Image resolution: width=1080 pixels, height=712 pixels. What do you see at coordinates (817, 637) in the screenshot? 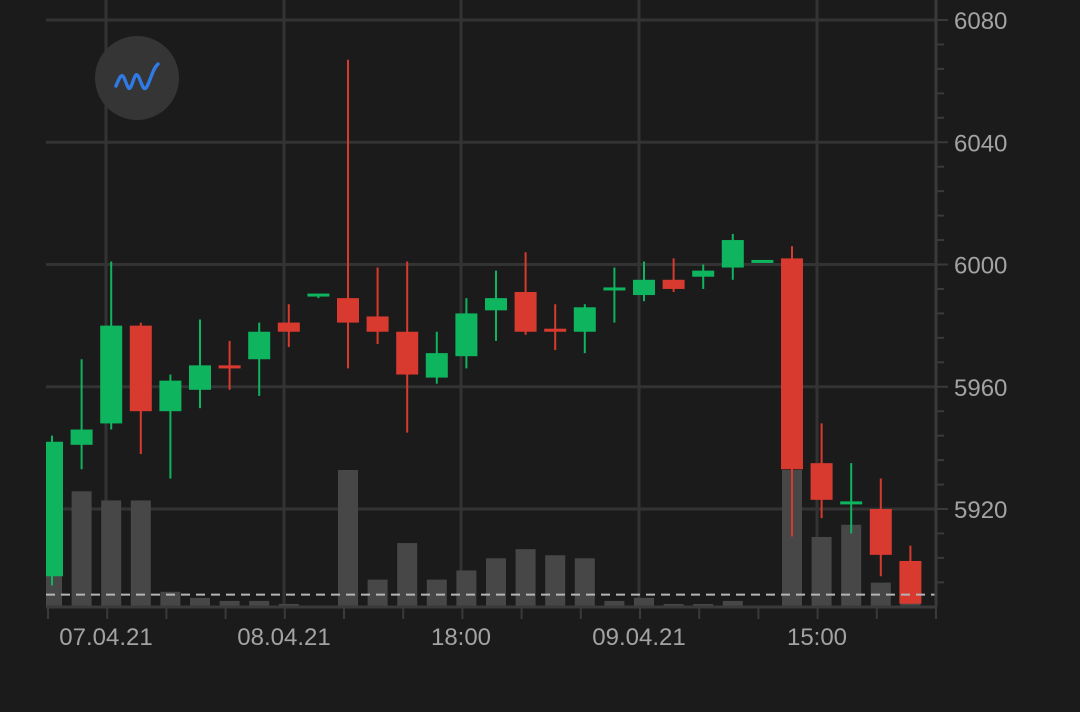
I see `x-tick-label-4: 15:00` at bounding box center [817, 637].